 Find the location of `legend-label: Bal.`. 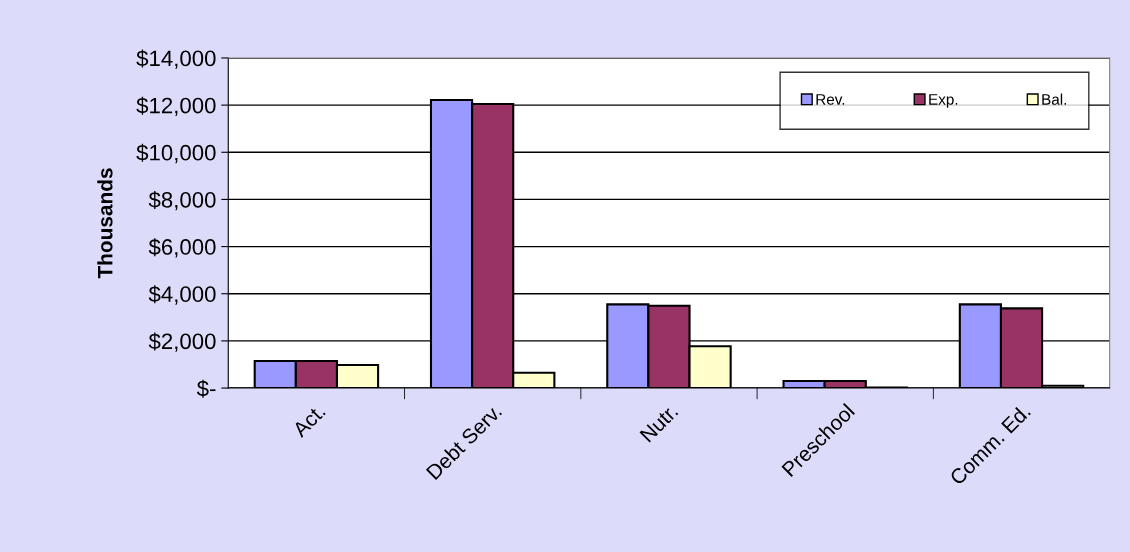

legend-label: Bal. is located at coordinates (1054, 99).